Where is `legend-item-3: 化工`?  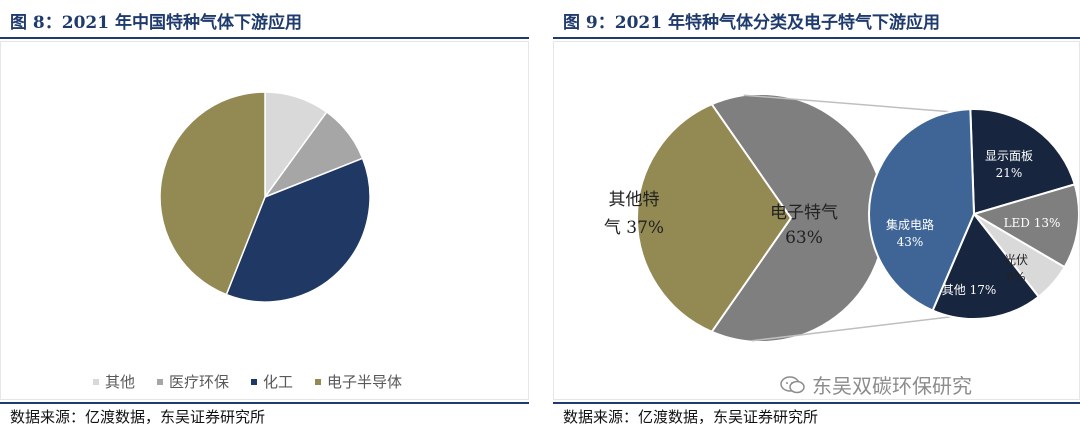 legend-item-3: 化工 is located at coordinates (272, 381).